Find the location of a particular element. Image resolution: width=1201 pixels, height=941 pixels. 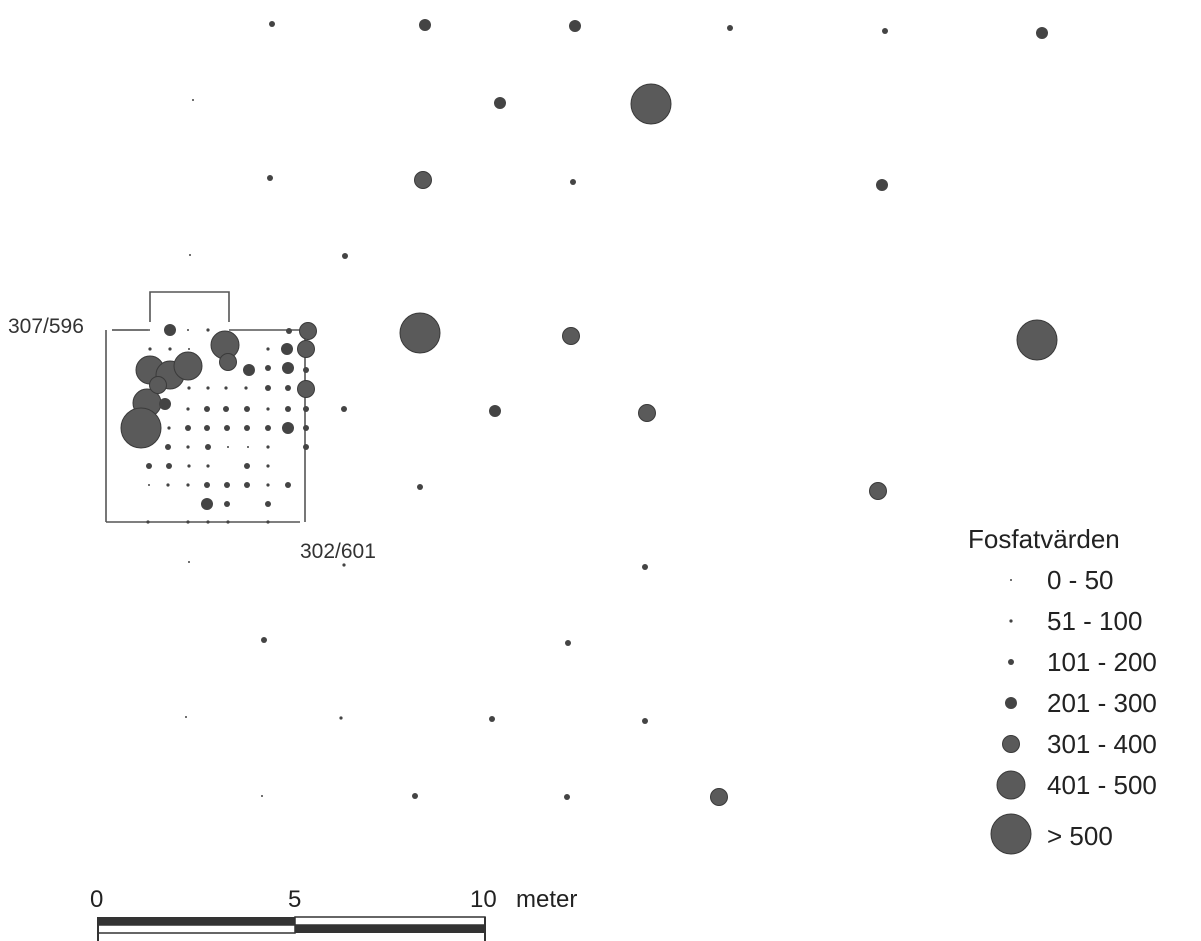

corner-label-southeast: 302/601 is located at coordinates (338, 551).